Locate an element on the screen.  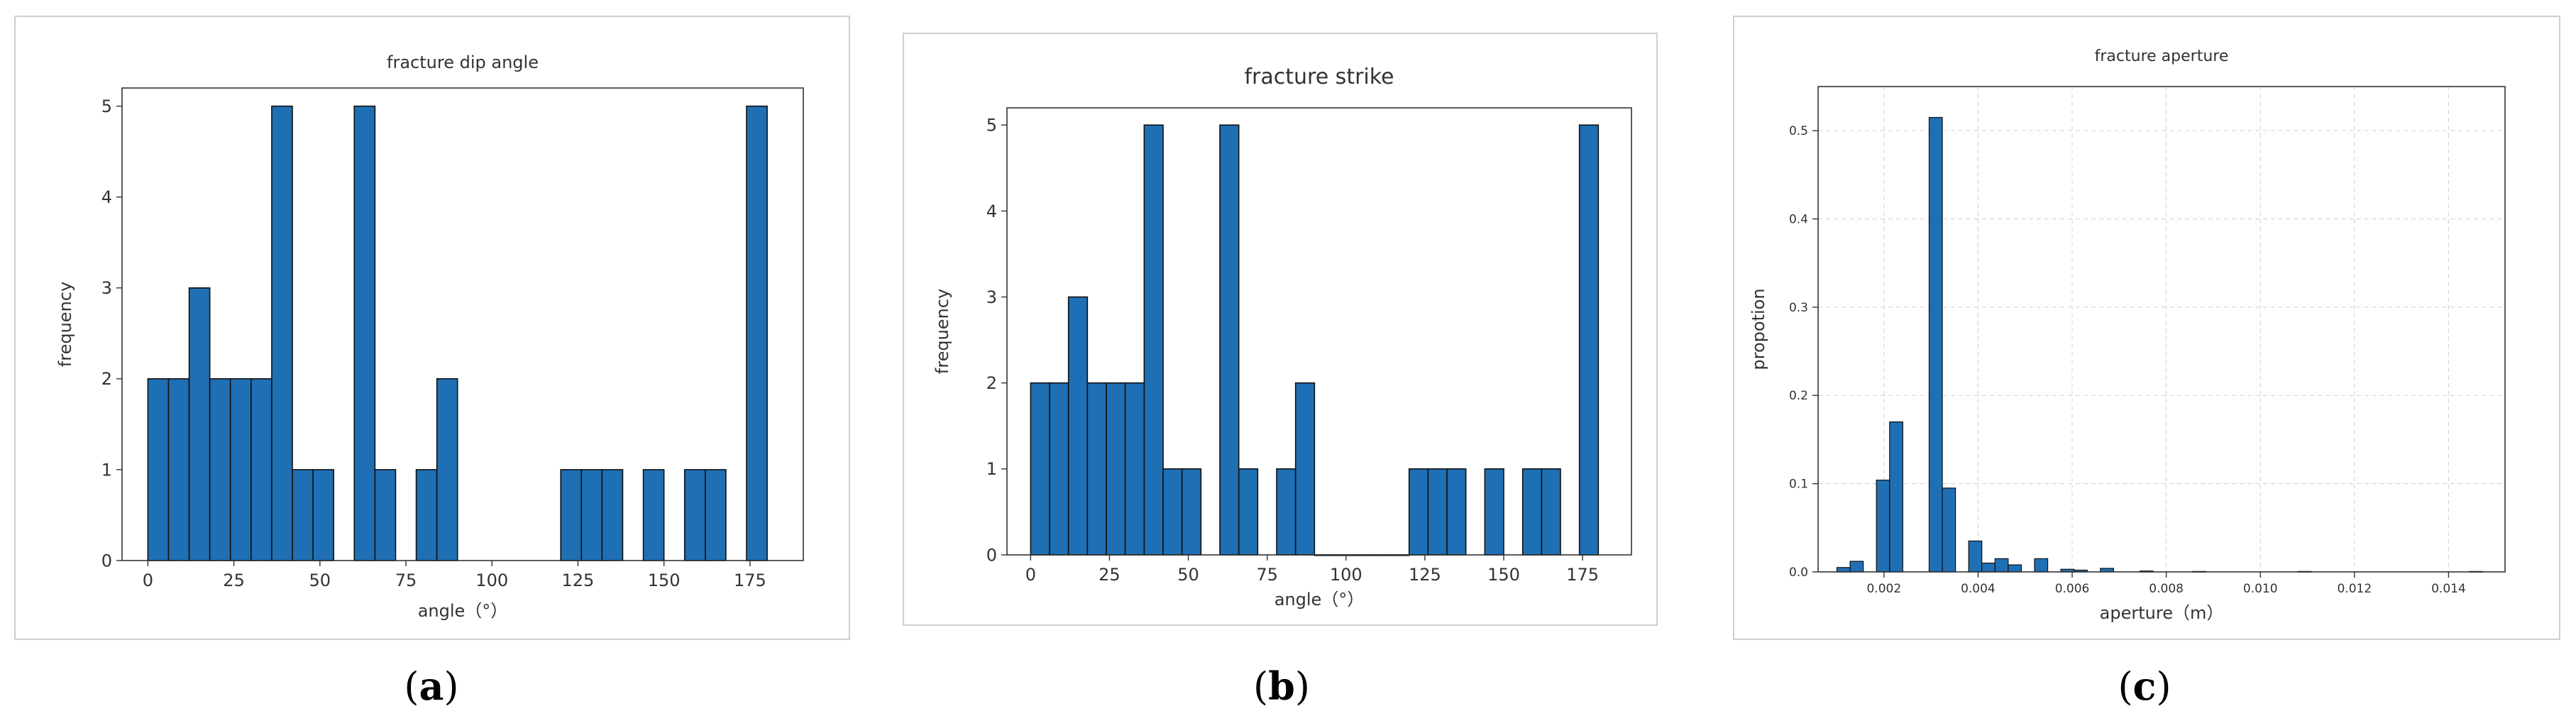
x-tick-label: 0.014 is located at coordinates (2448, 589).